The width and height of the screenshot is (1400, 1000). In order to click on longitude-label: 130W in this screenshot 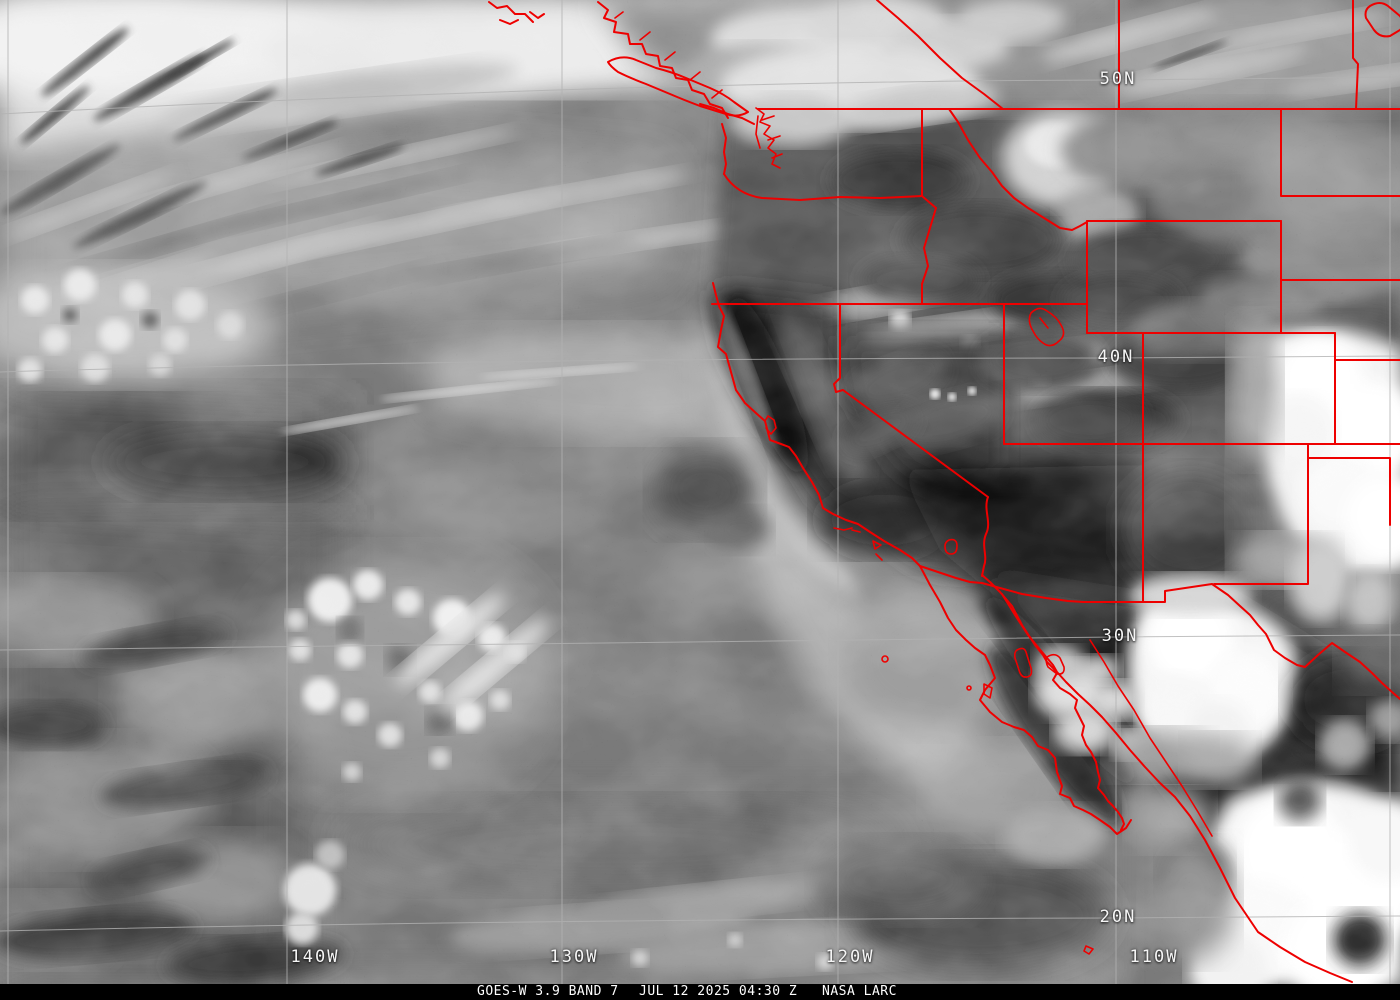, I will do `click(574, 957)`.